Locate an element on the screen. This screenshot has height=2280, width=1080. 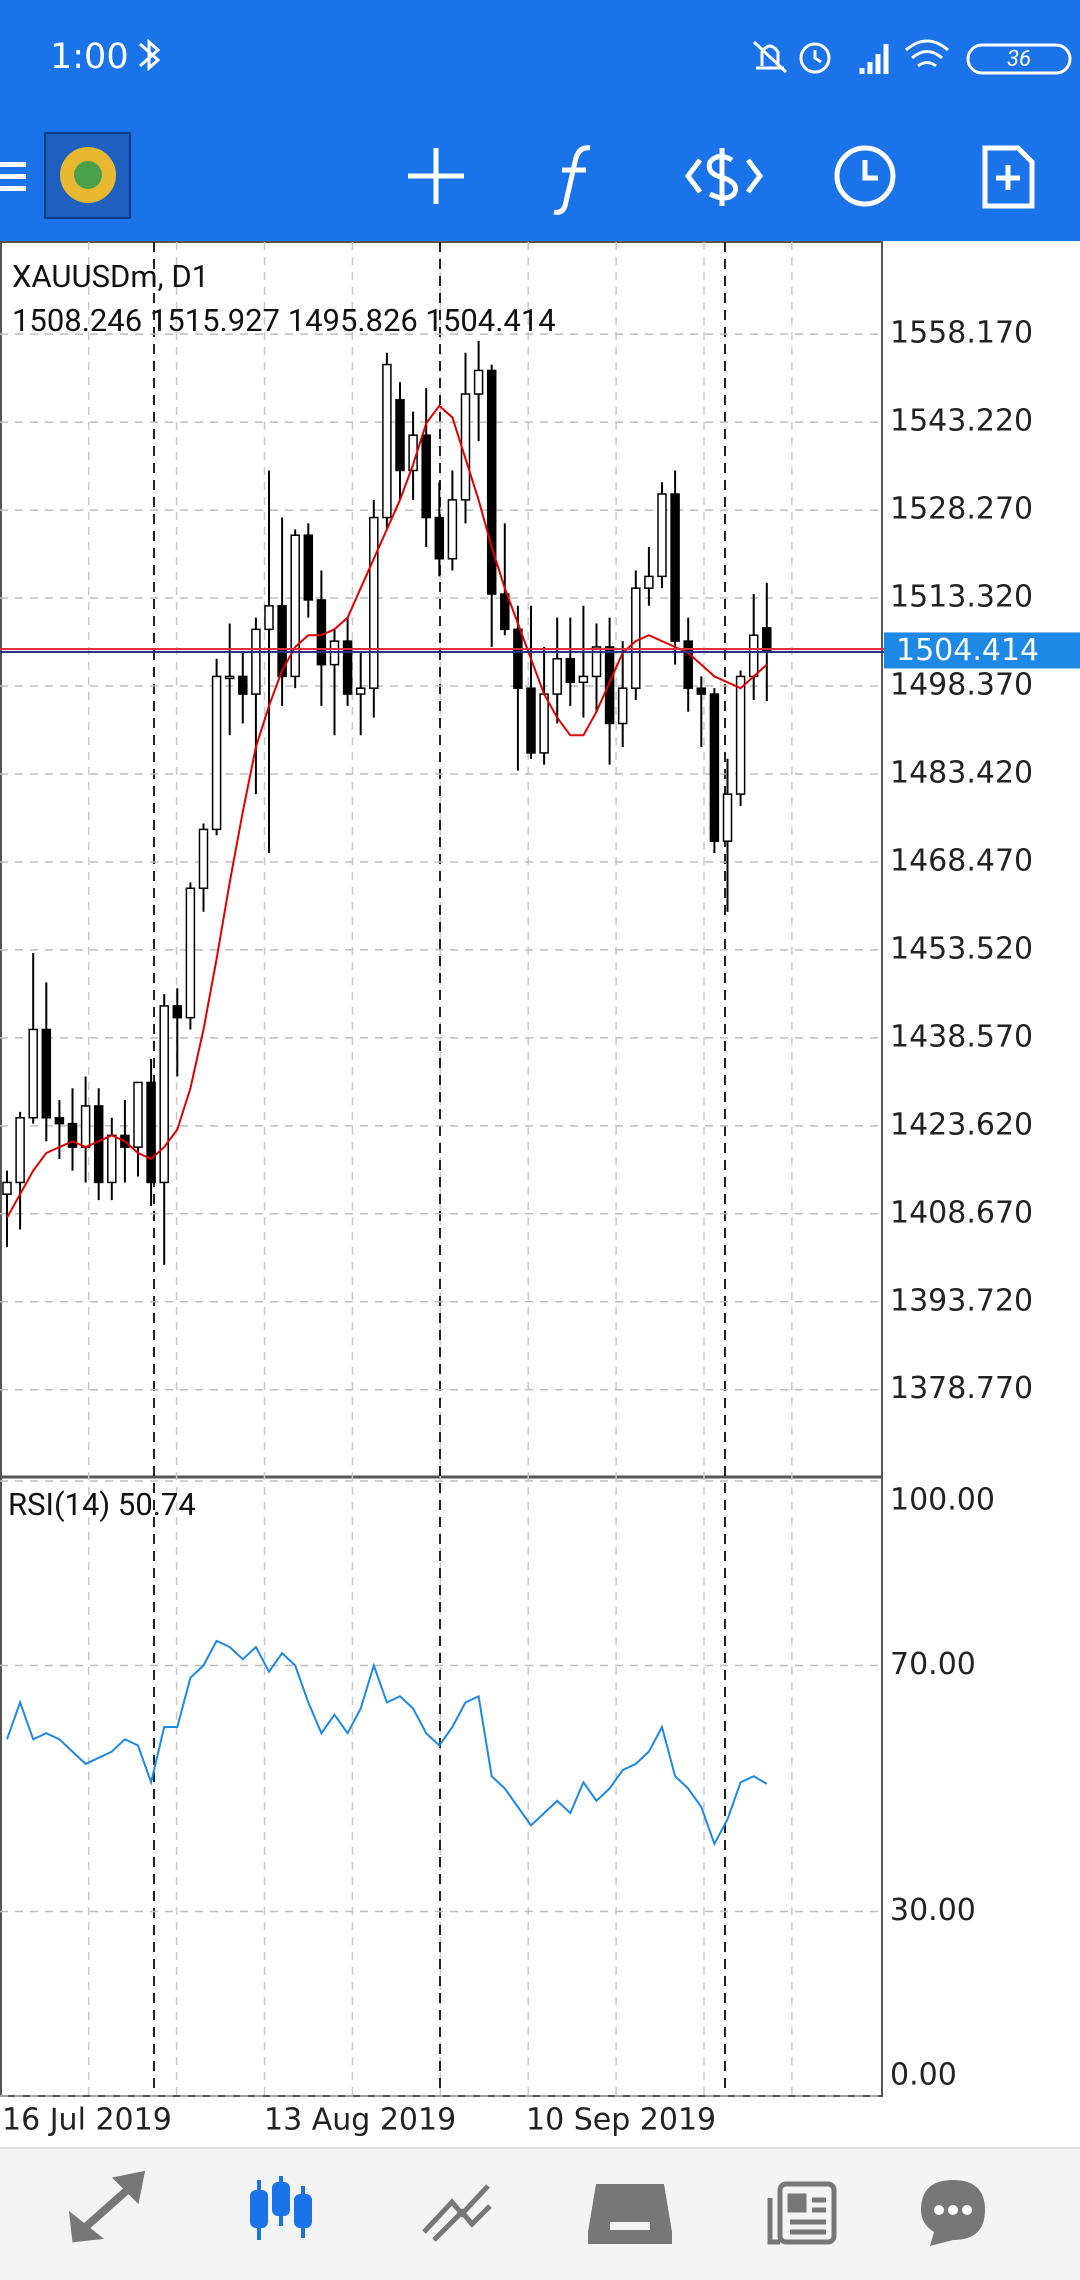
y-tick-label: 1483.420 is located at coordinates (961, 772).